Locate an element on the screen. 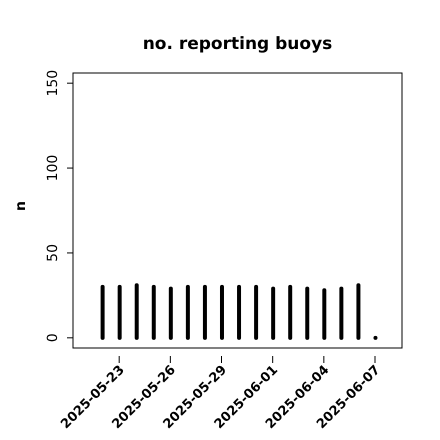 This screenshot has width=440, height=440. y-tick-label: 100 is located at coordinates (53, 168).